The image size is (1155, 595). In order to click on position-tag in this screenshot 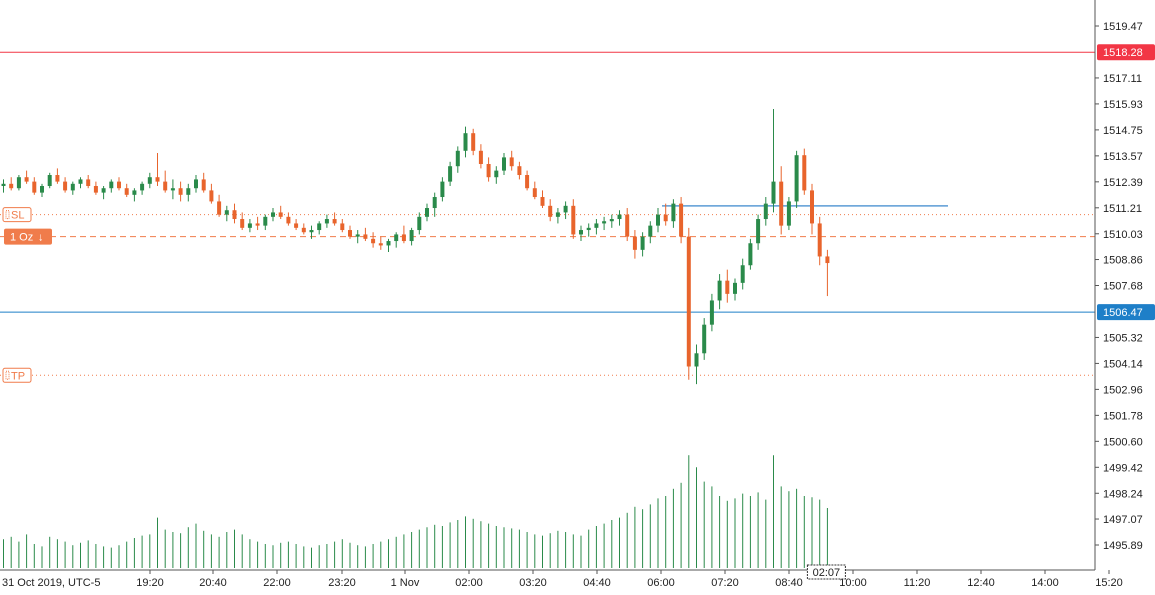, I will do `click(28, 236)`.